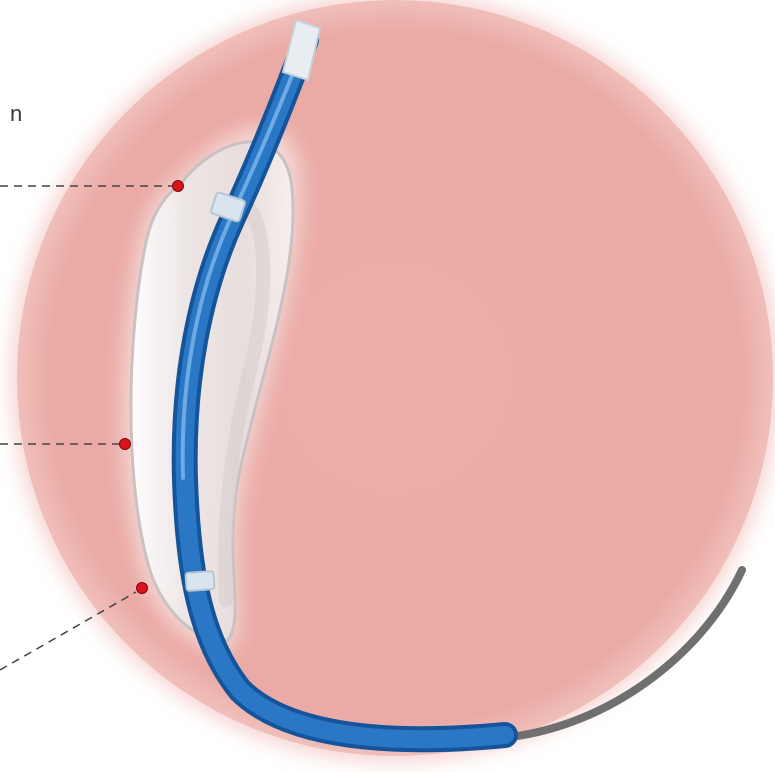 The image size is (775, 772). I want to click on catheter-tip, so click(301, 50).